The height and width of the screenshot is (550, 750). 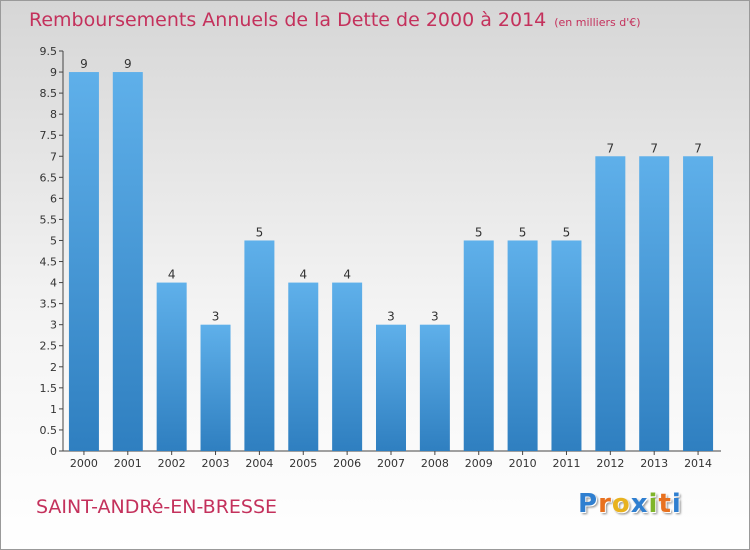 What do you see at coordinates (49, 304) in the screenshot?
I see `y-tick-label: 3.5` at bounding box center [49, 304].